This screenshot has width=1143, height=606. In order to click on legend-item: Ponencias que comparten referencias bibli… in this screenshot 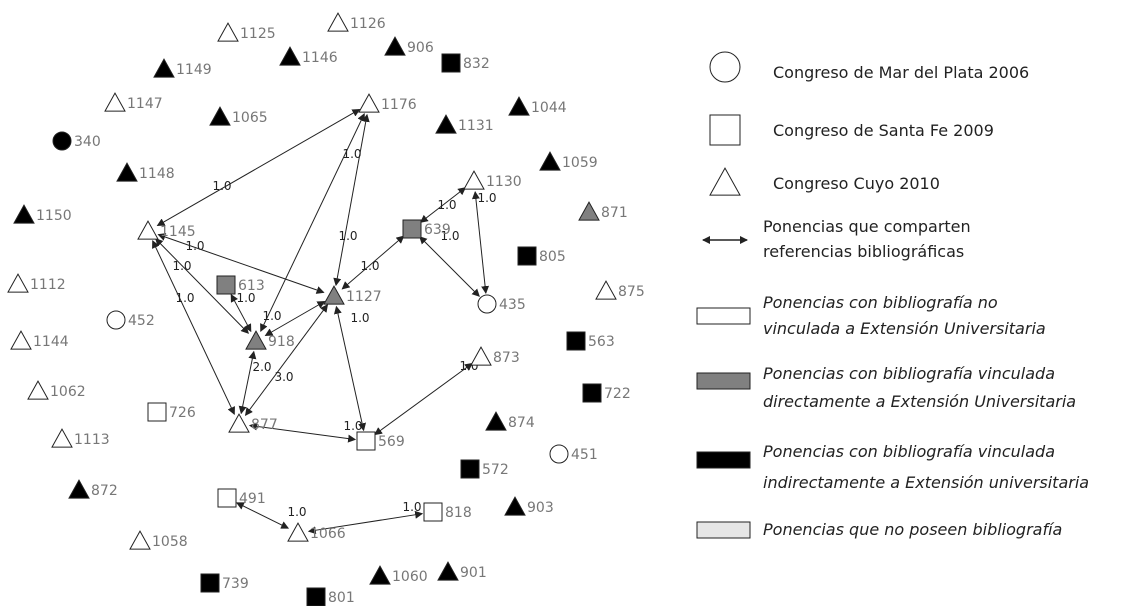, I will do `click(836, 239)`.